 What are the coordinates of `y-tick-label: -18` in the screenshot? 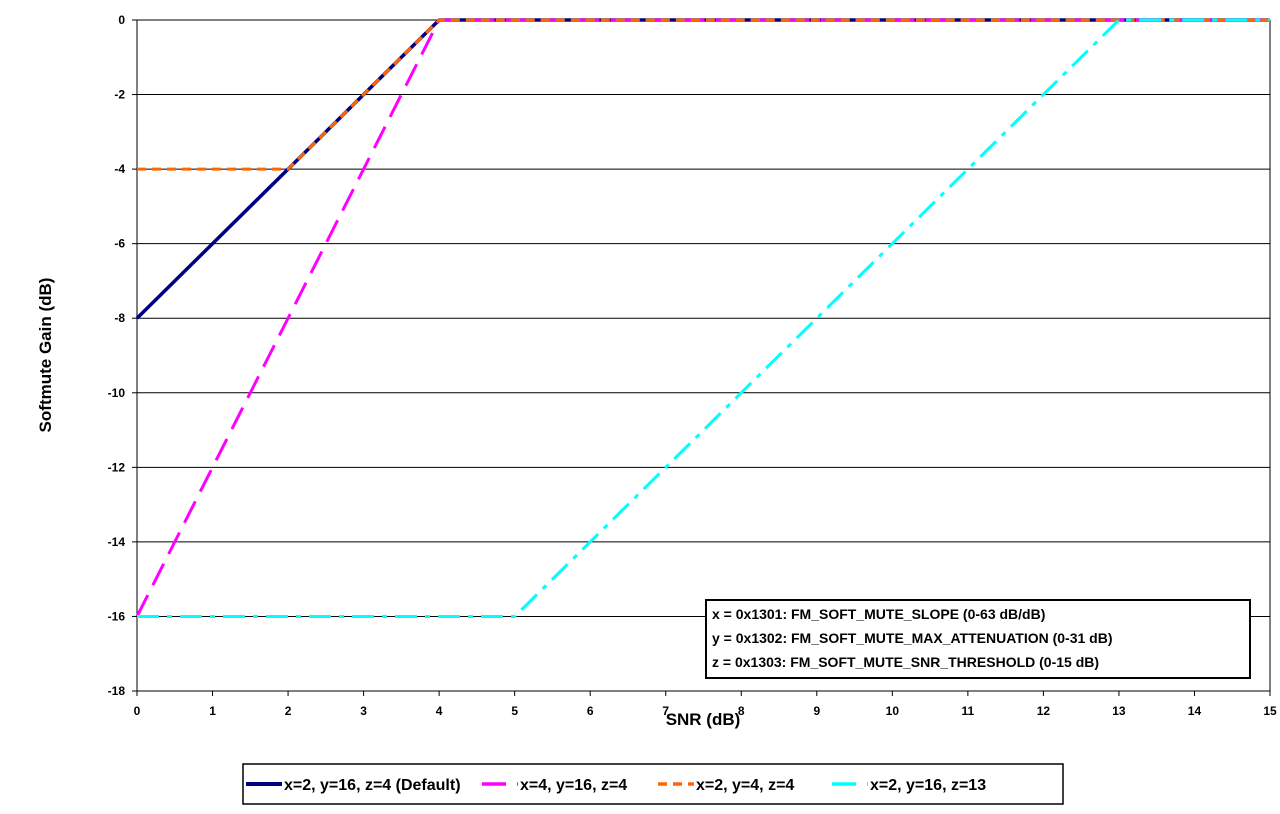 It's located at (117, 691).